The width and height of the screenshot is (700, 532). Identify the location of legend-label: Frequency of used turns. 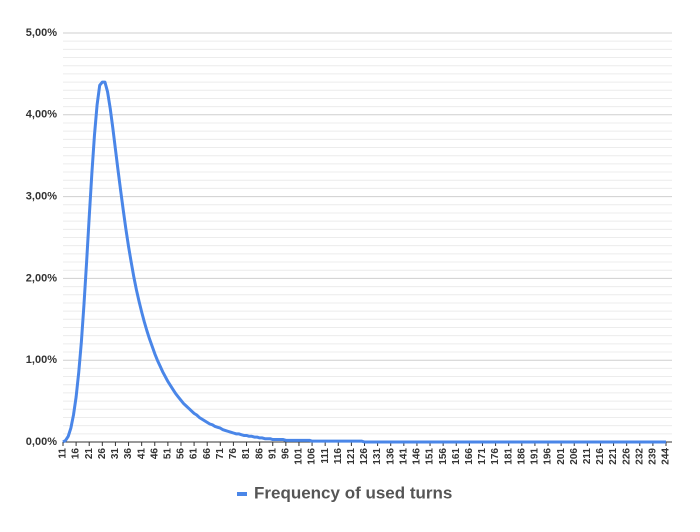
(353, 492).